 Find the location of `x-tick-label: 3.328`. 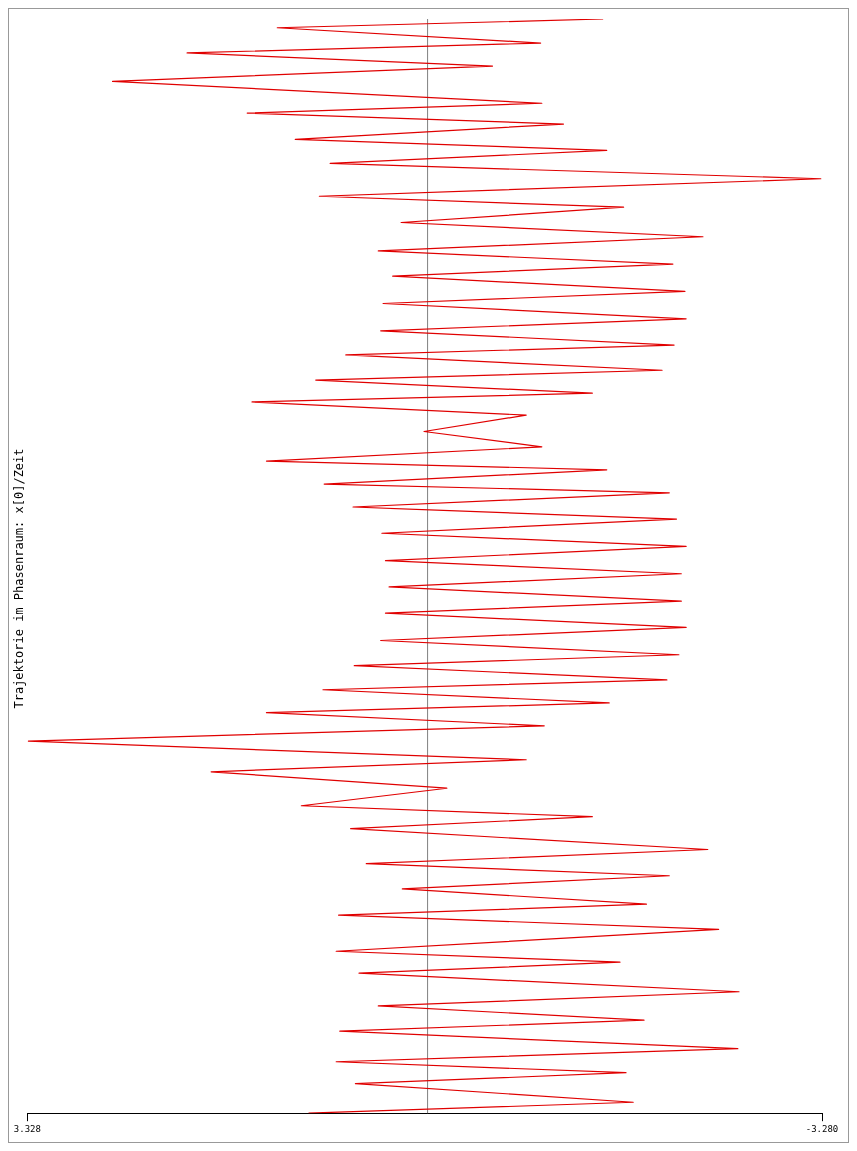

x-tick-label: 3.328 is located at coordinates (27, 1128).